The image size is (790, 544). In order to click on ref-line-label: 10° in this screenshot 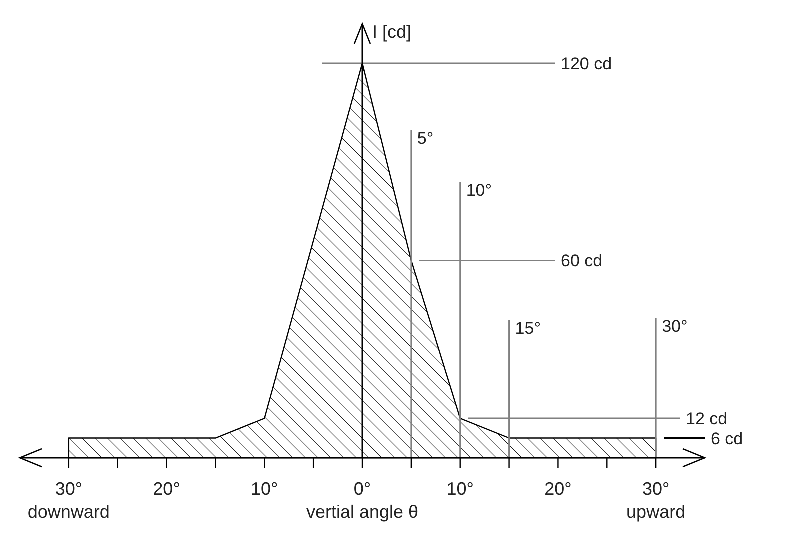, I will do `click(479, 190)`.